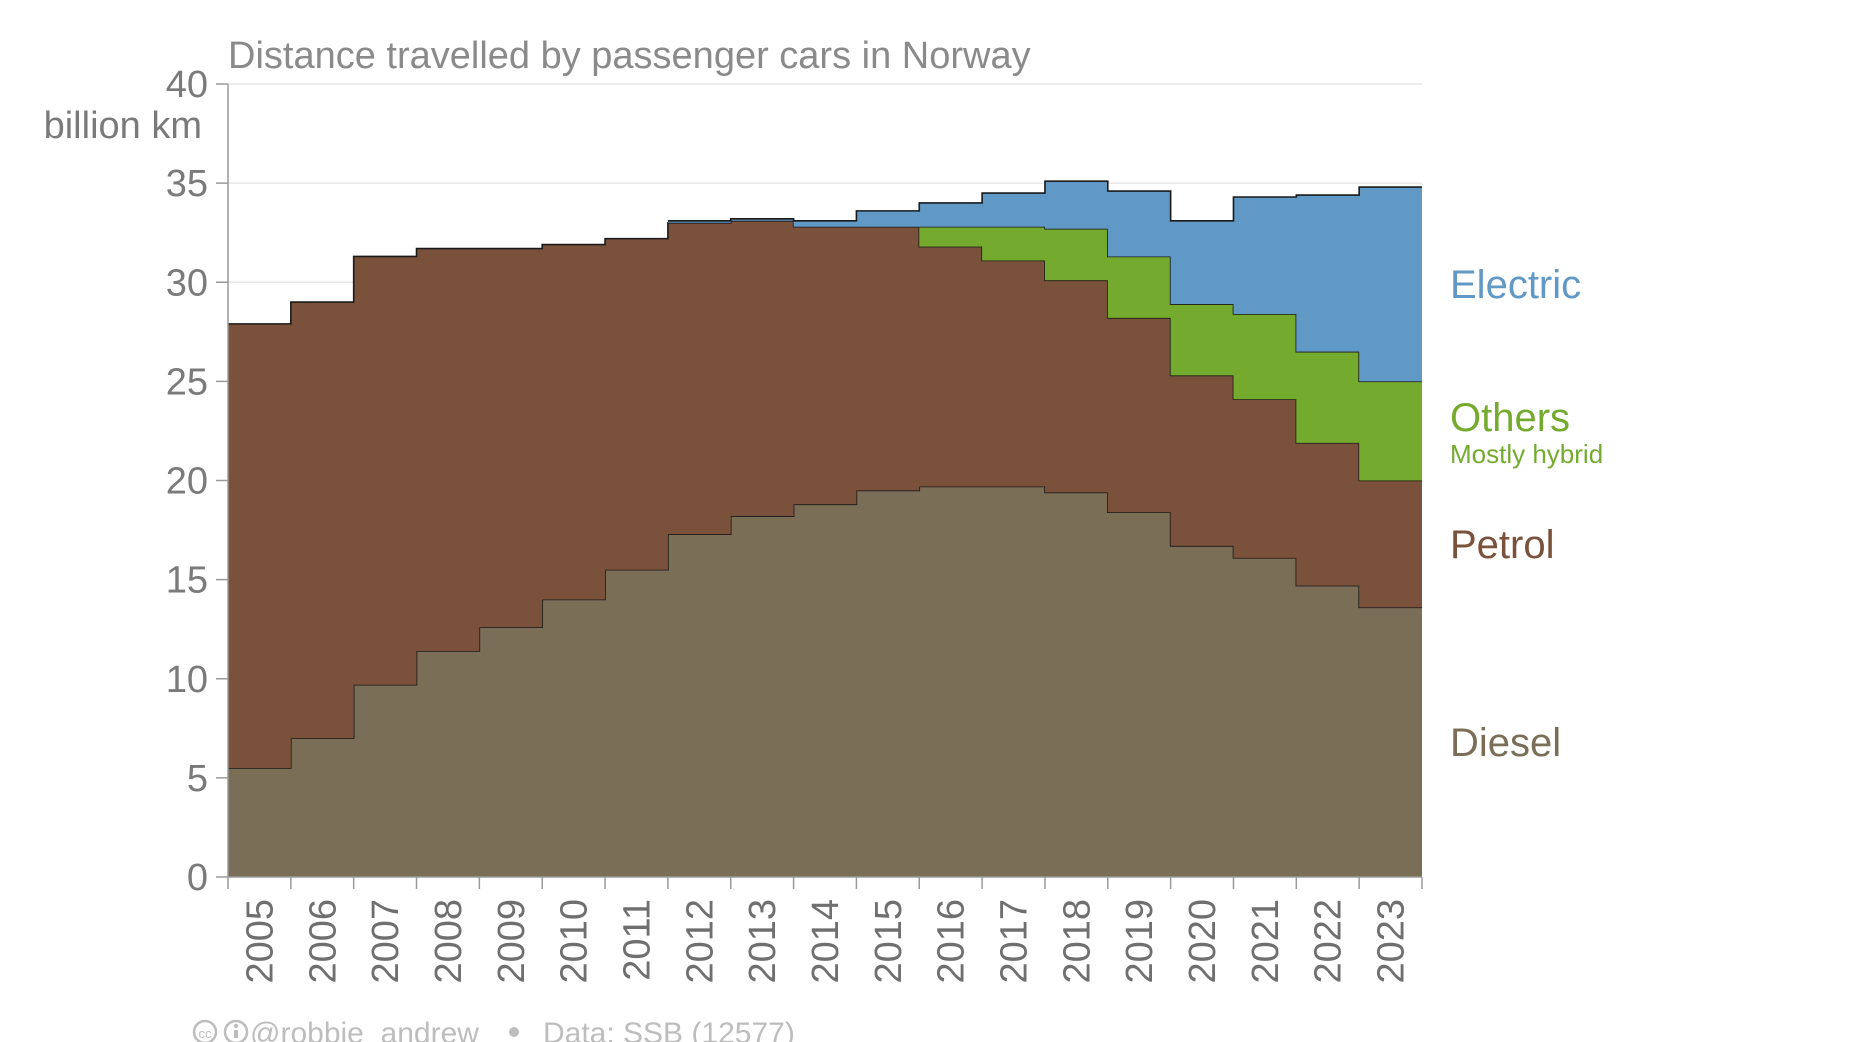 The width and height of the screenshot is (1852, 1042). Describe the element at coordinates (220, 1030) in the screenshot. I see `cc-by-icon: cc` at that location.